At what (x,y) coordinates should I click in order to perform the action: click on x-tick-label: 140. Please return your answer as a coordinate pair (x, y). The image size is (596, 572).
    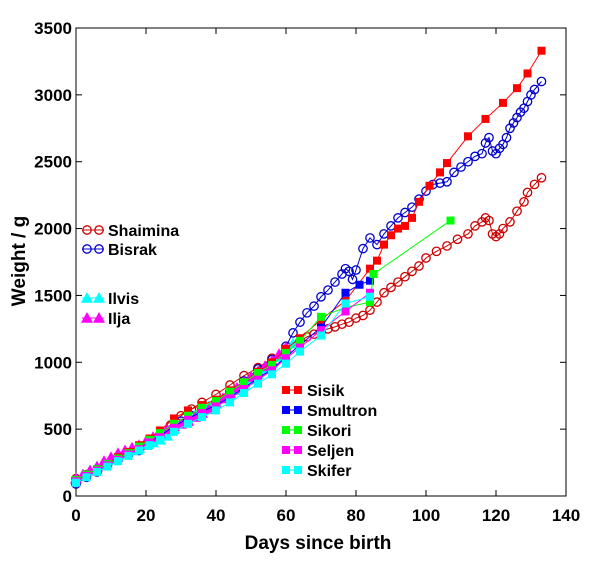
    Looking at the image, I should click on (566, 515).